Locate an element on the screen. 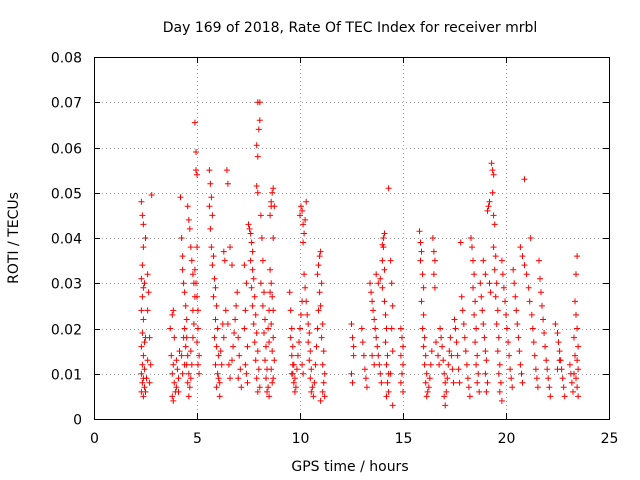 This screenshot has height=480, width=640. y-tick-label: 0.08 is located at coordinates (66, 59).